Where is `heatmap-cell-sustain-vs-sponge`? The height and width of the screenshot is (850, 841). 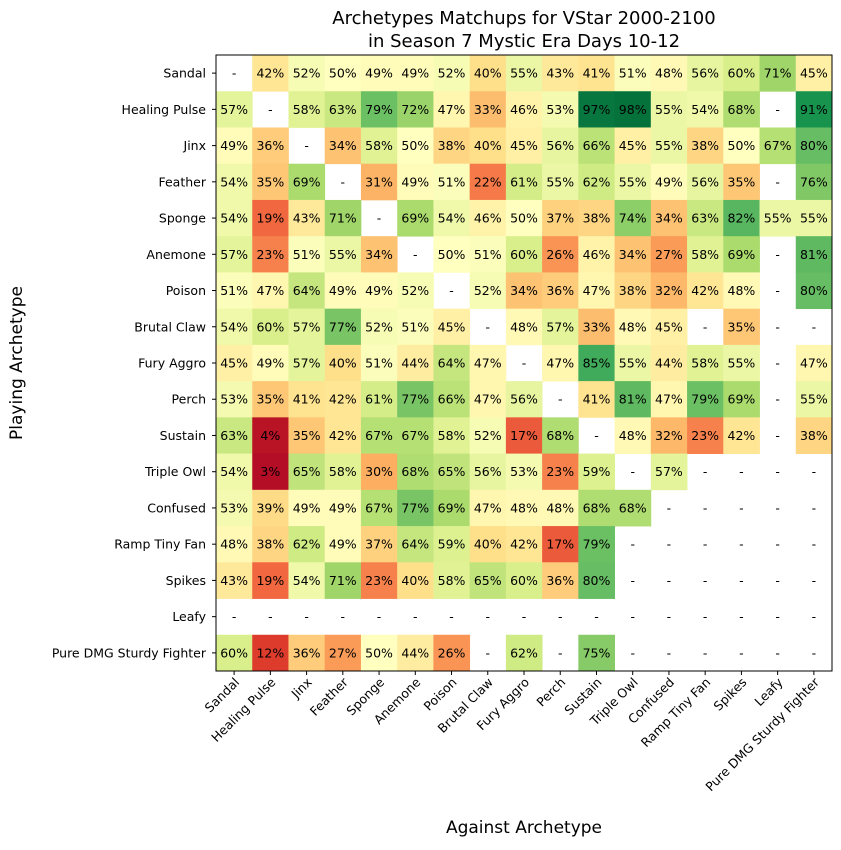 heatmap-cell-sustain-vs-sponge is located at coordinates (379, 435).